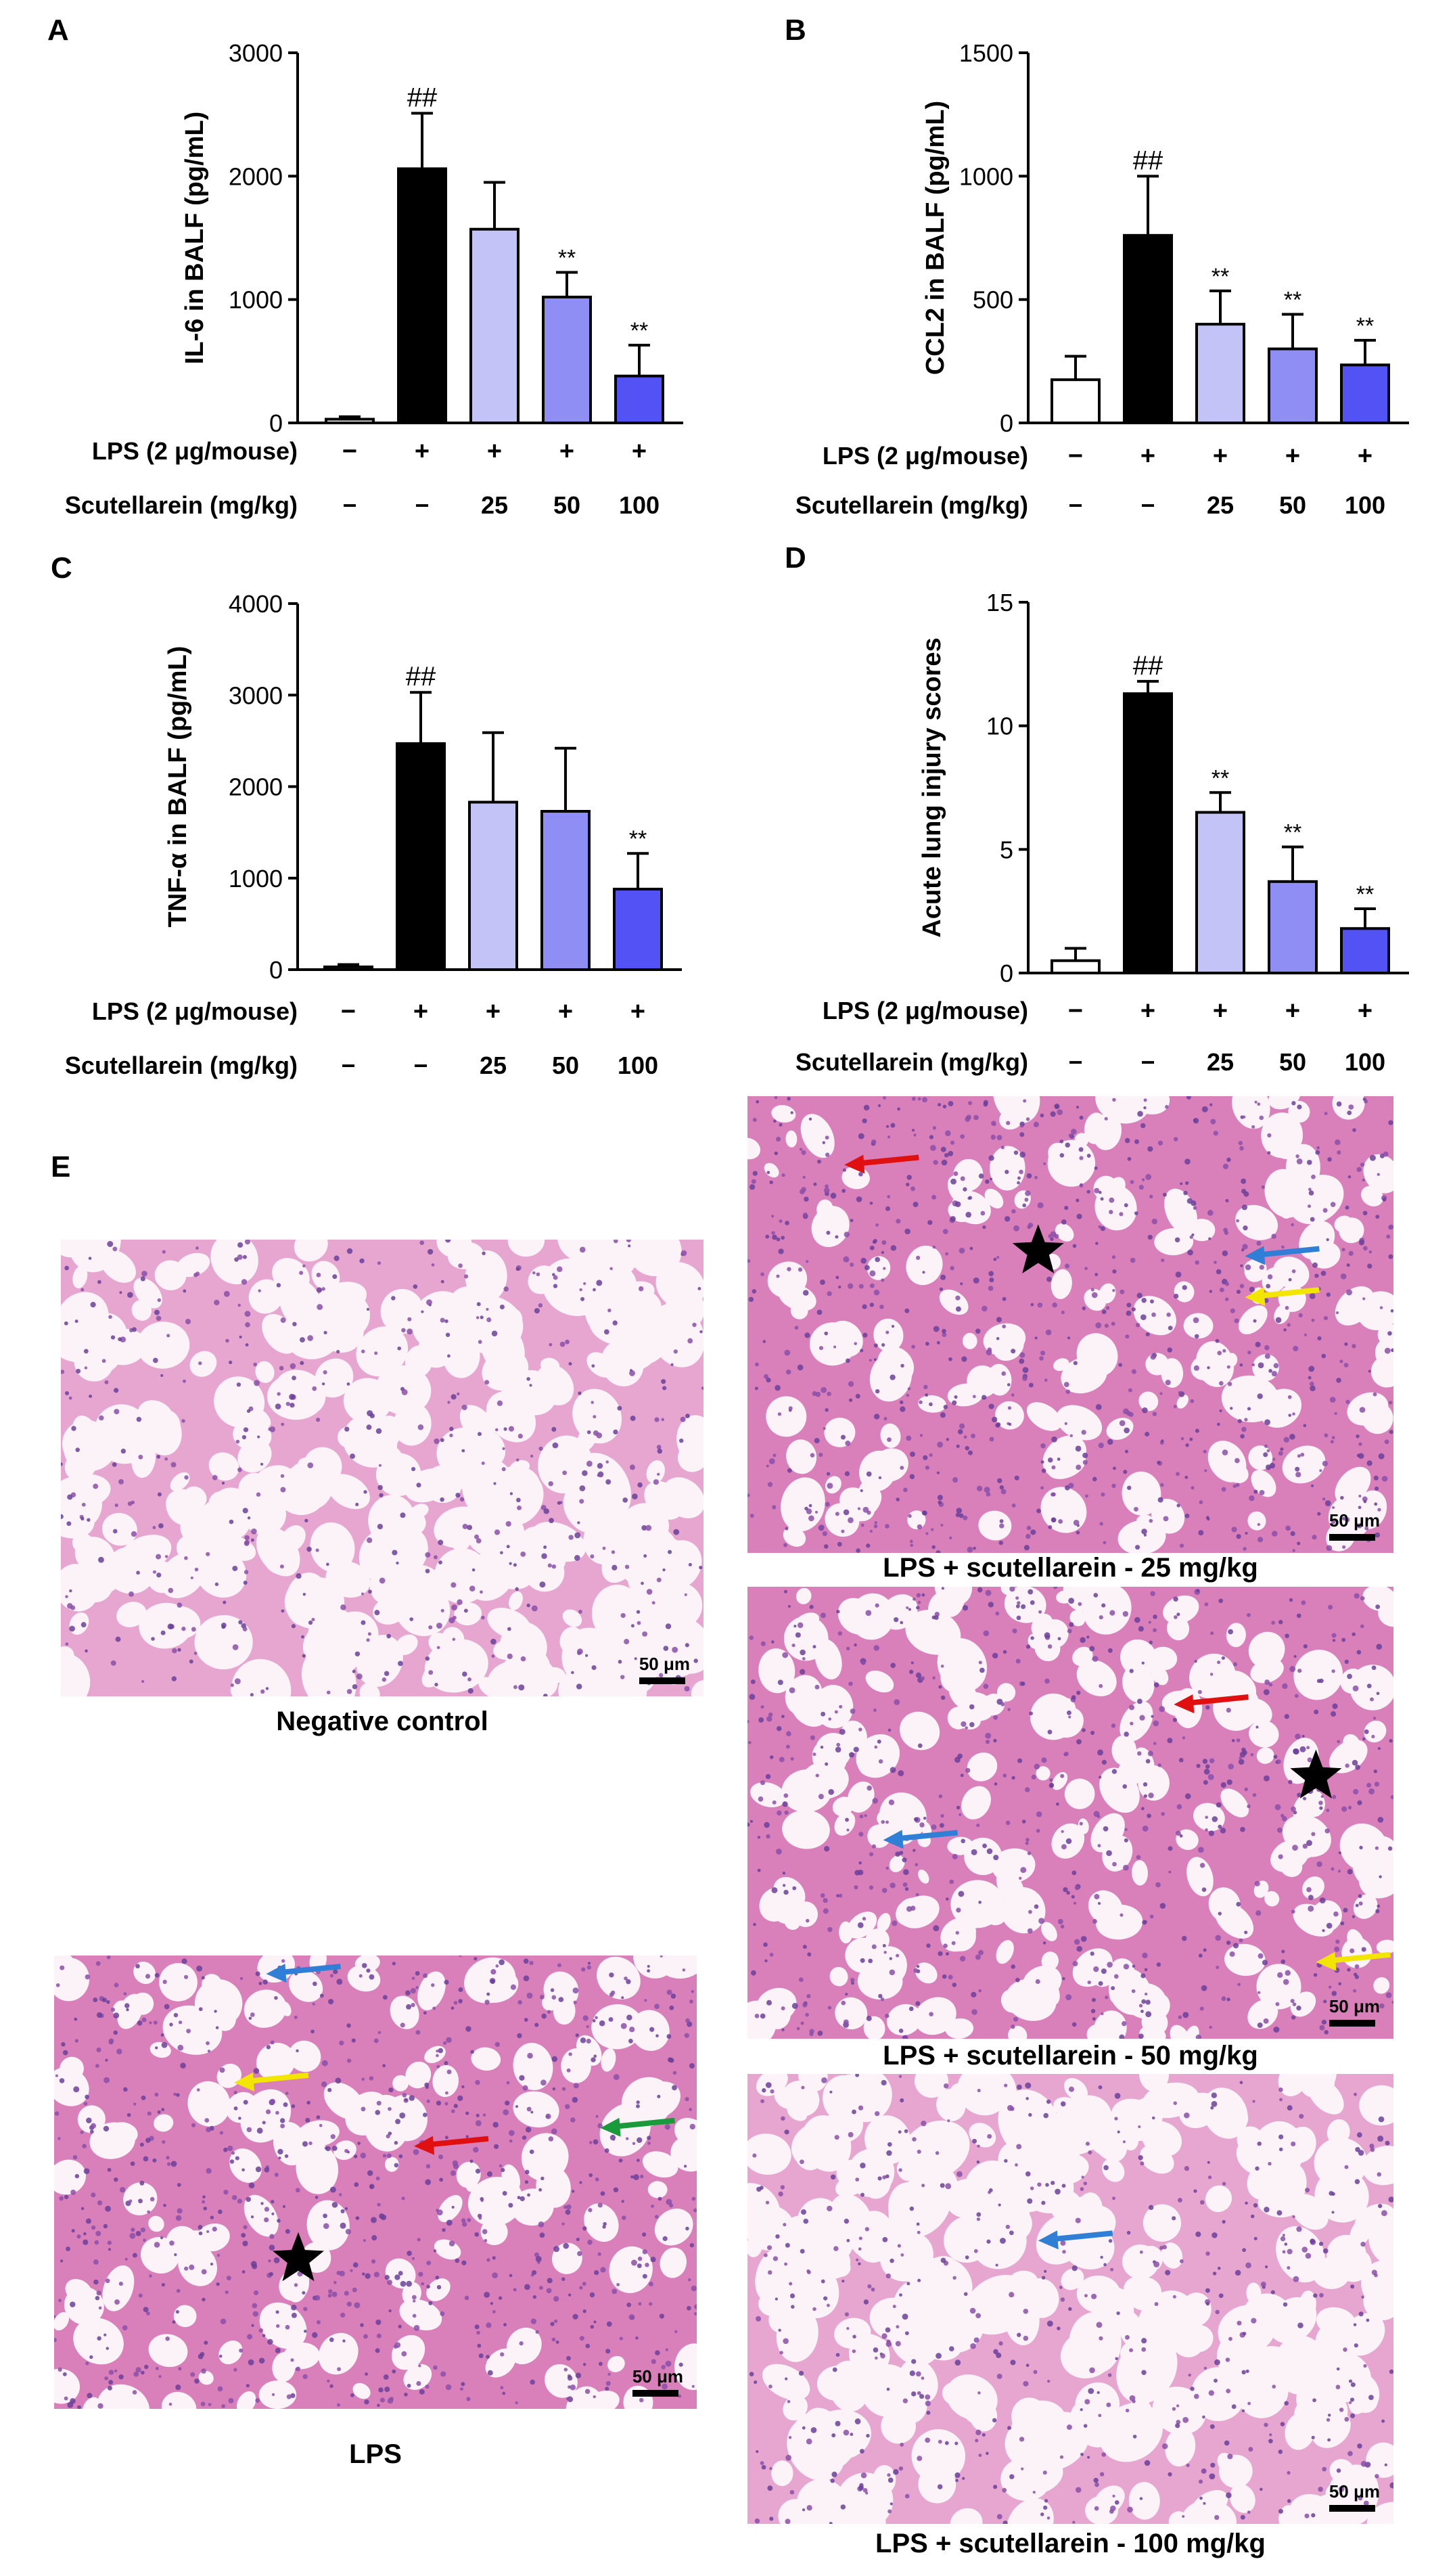 The width and height of the screenshot is (1430, 2576). What do you see at coordinates (376, 2182) in the screenshot?
I see `histology-image-lps: 50 μm` at bounding box center [376, 2182].